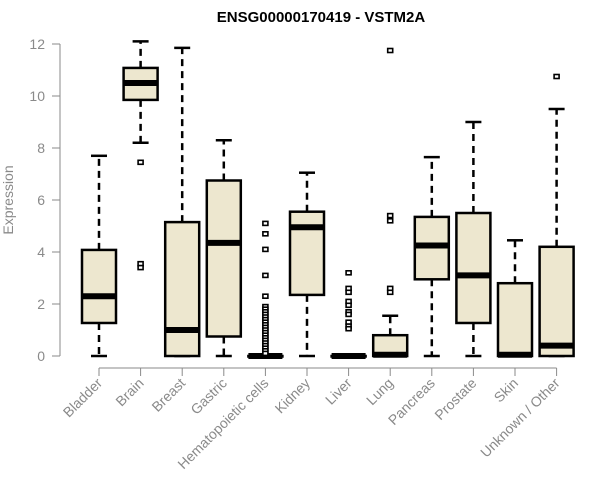 Image resolution: width=600 pixels, height=500 pixels. Describe the element at coordinates (140, 155) in the screenshot. I see `box-brain` at that location.